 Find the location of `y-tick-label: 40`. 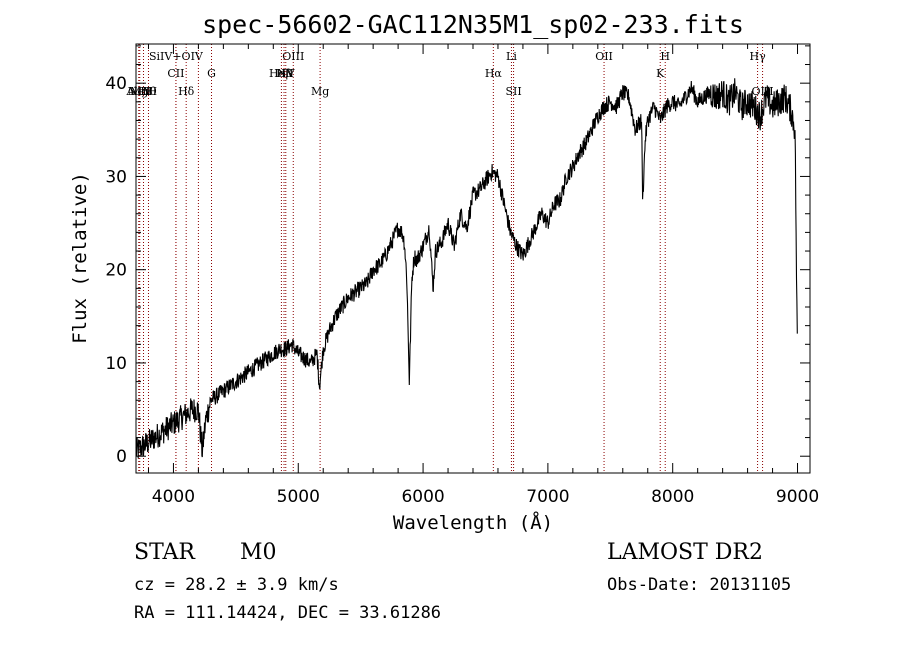

y-tick-label: 40 is located at coordinates (116, 84).